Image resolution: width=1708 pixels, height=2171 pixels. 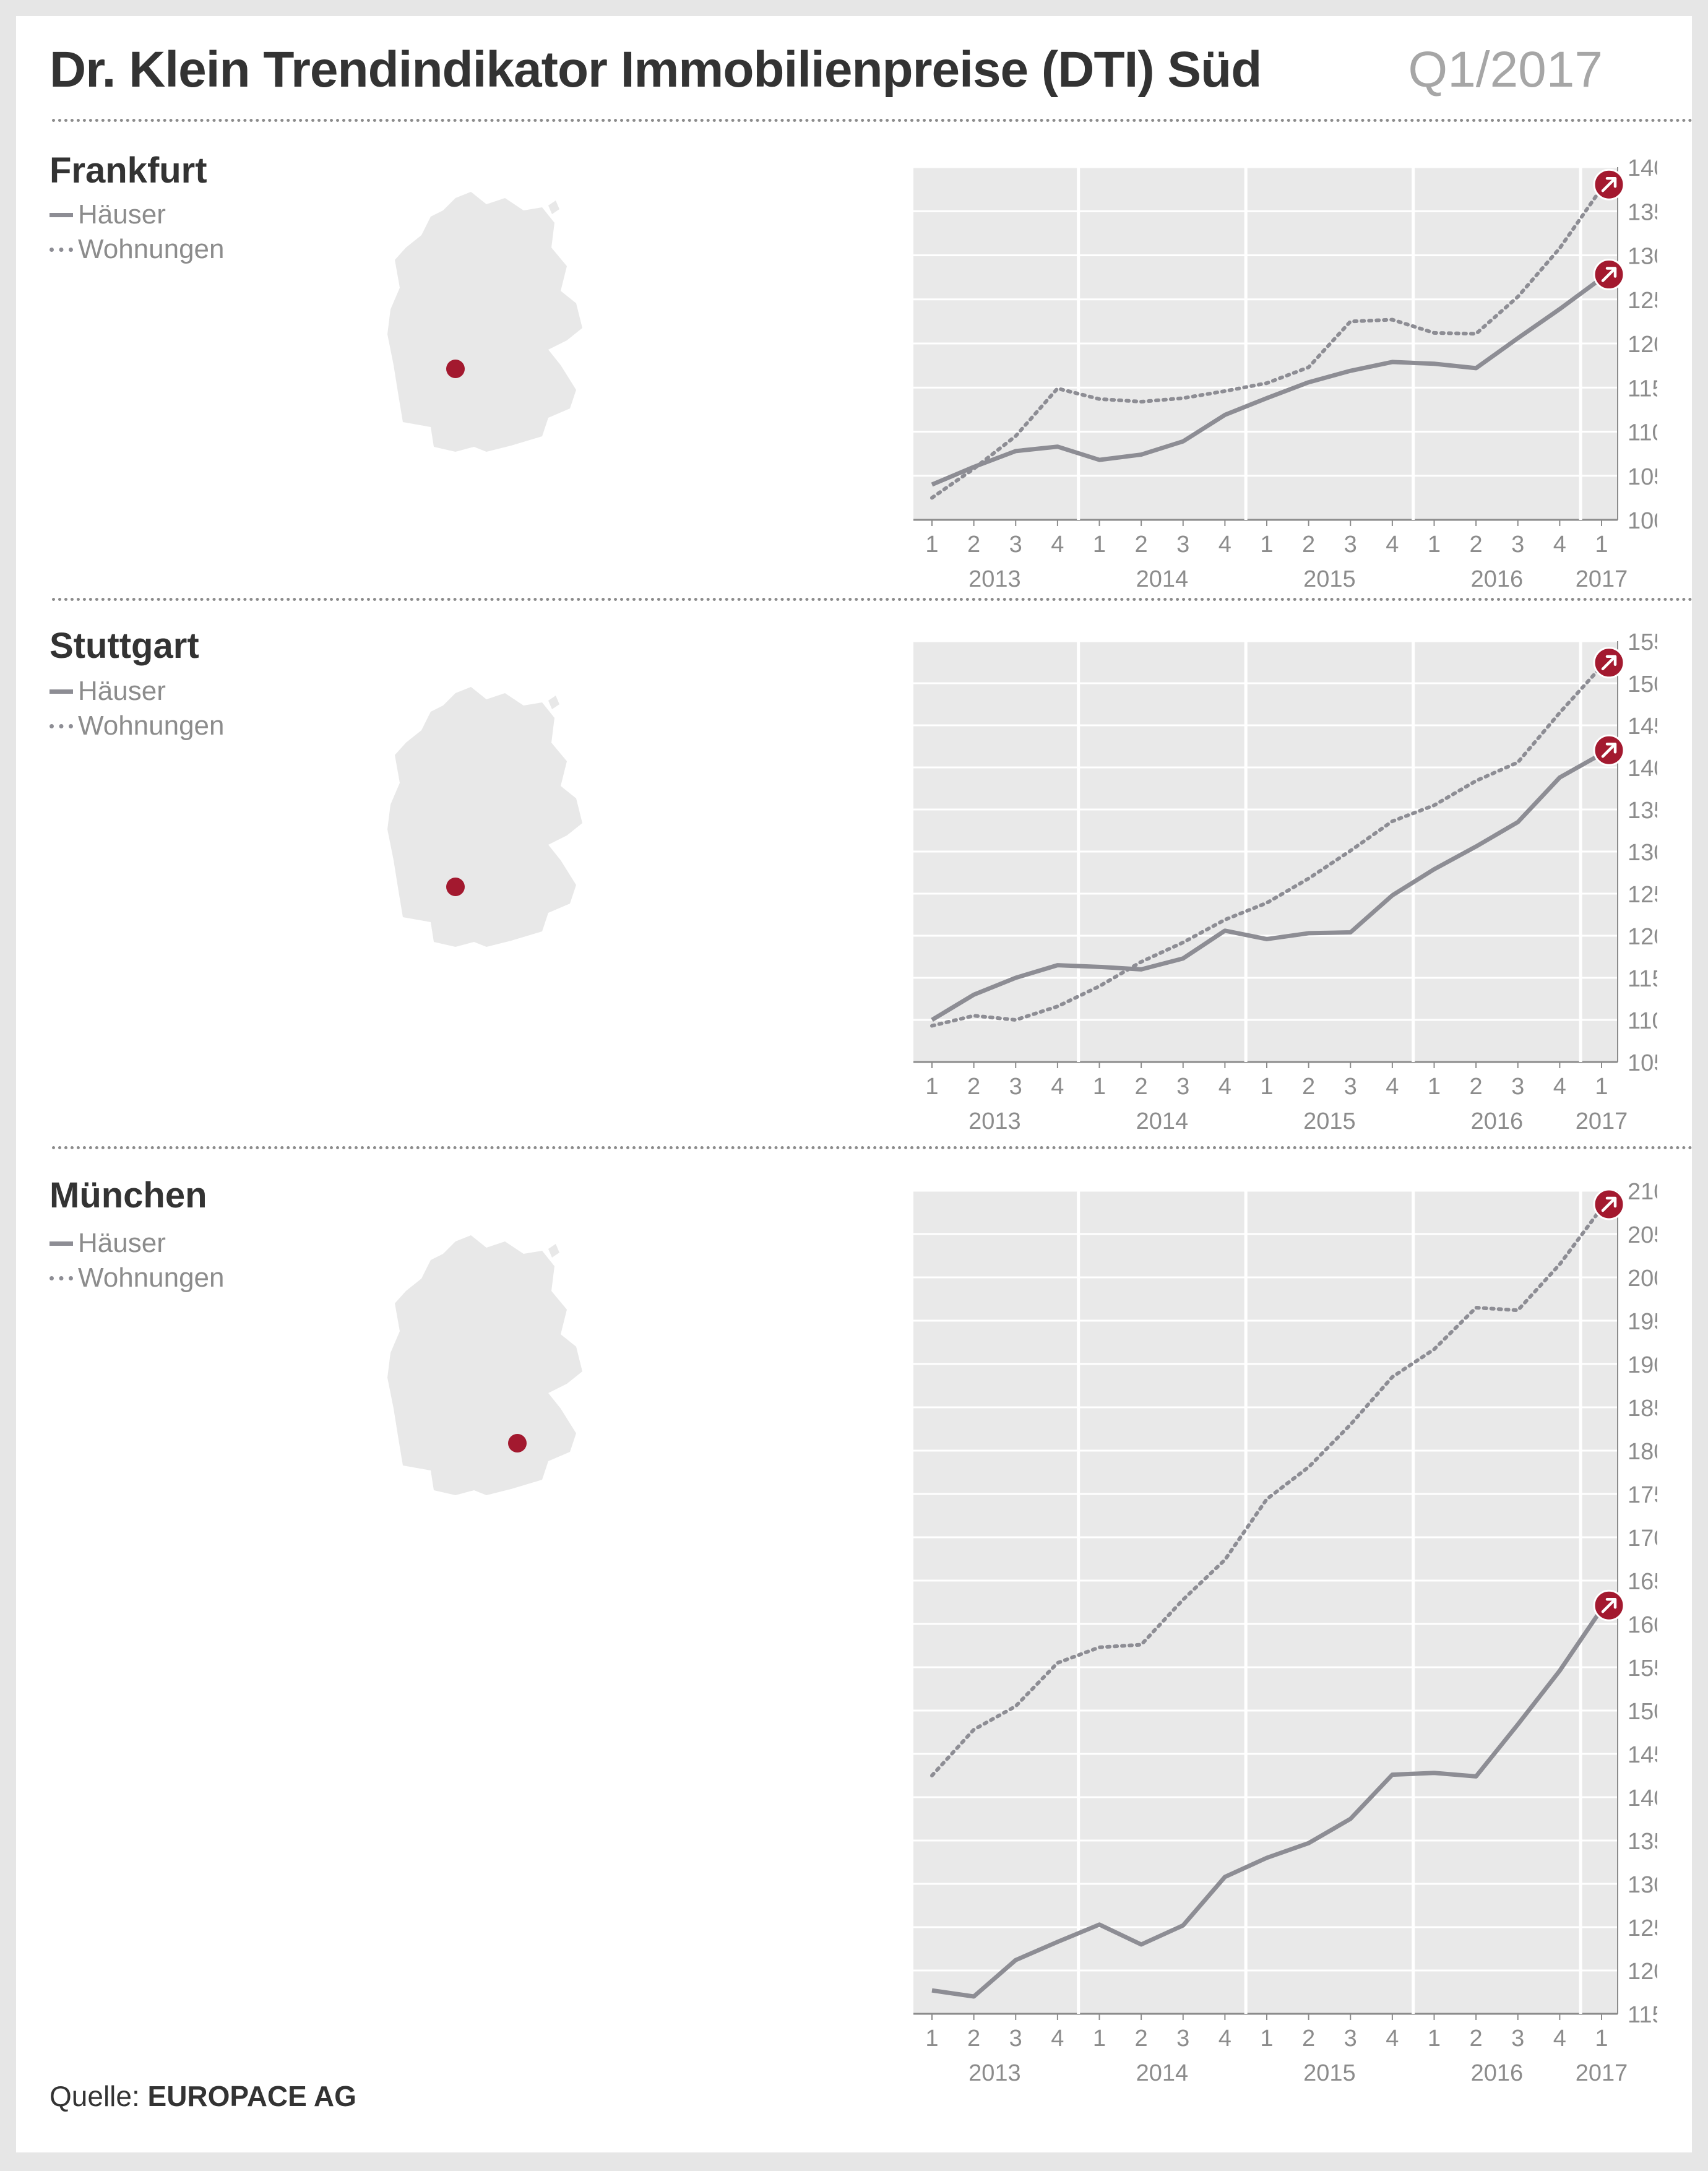 What do you see at coordinates (1505, 69) in the screenshot?
I see `period-label: Q1/2017` at bounding box center [1505, 69].